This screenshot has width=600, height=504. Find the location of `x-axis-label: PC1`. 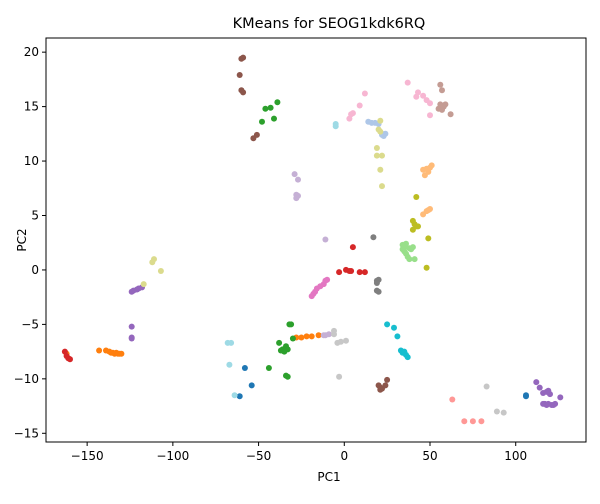

x-axis-label: PC1 is located at coordinates (328, 477).